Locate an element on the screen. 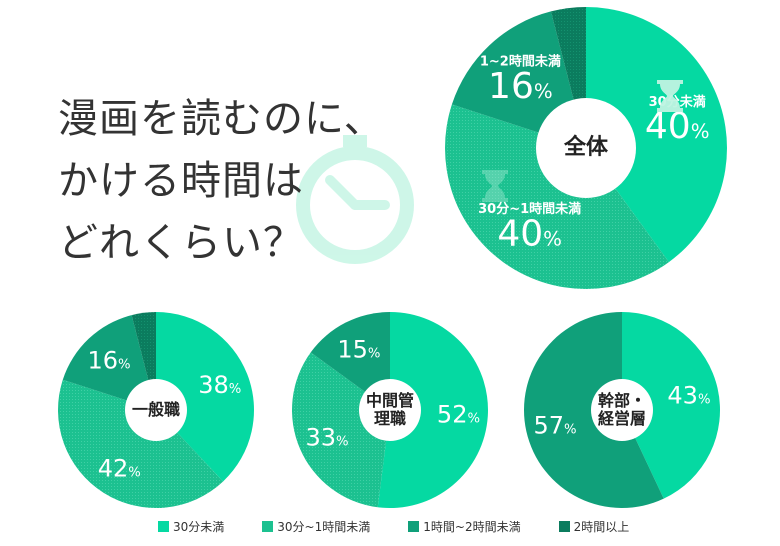 The width and height of the screenshot is (780, 546). title-line: かける時間は is located at coordinates (181, 181).